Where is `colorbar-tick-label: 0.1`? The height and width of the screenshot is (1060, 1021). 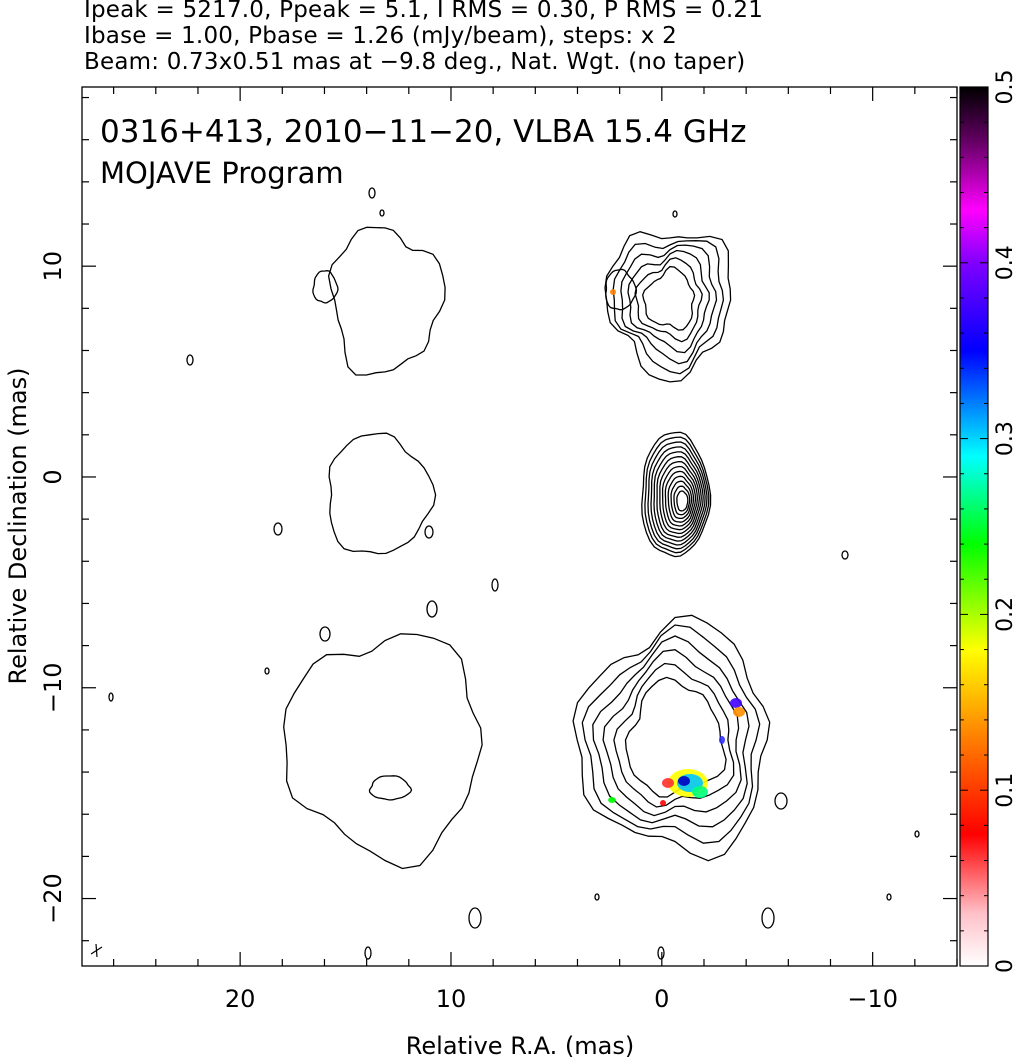
colorbar-tick-label: 0.1 is located at coordinates (1005, 790).